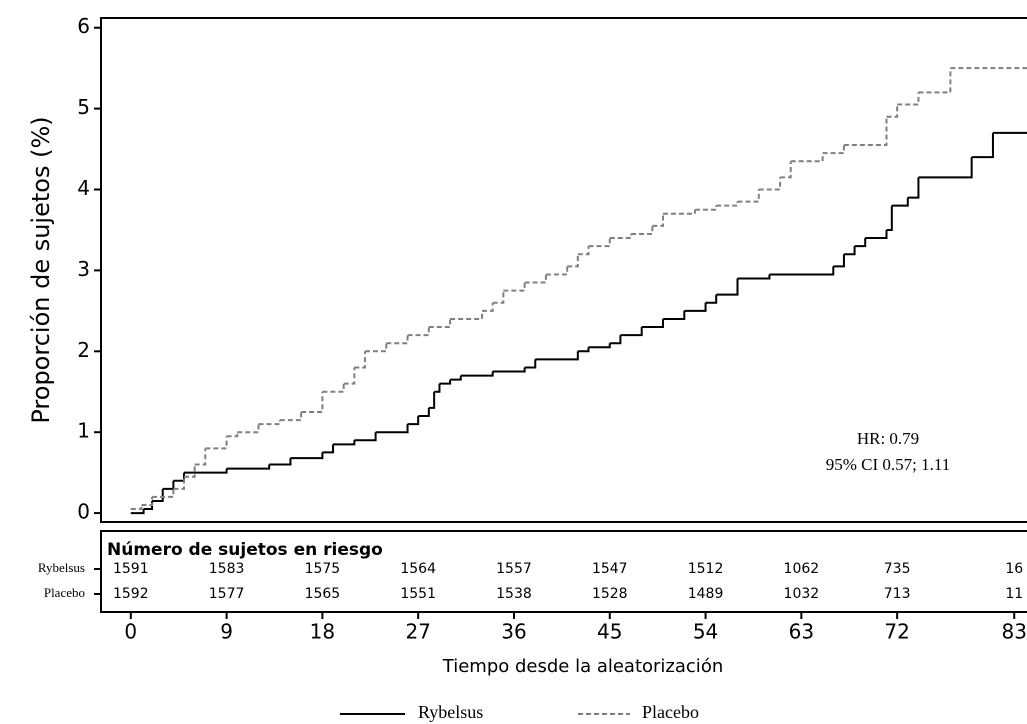 The width and height of the screenshot is (1027, 724). I want to click on risk-count: 1062, so click(802, 569).